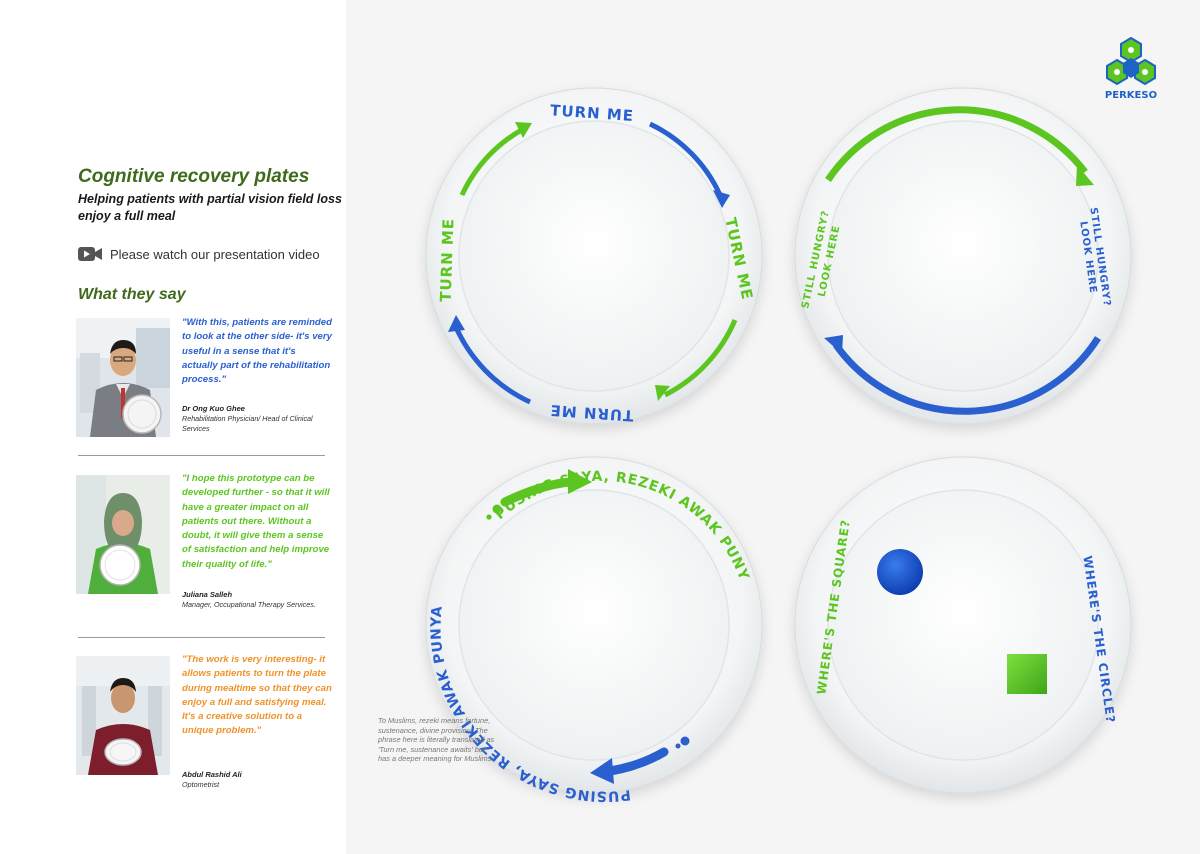  Describe the element at coordinates (900, 572) in the screenshot. I see `blue-circle-shape` at that location.